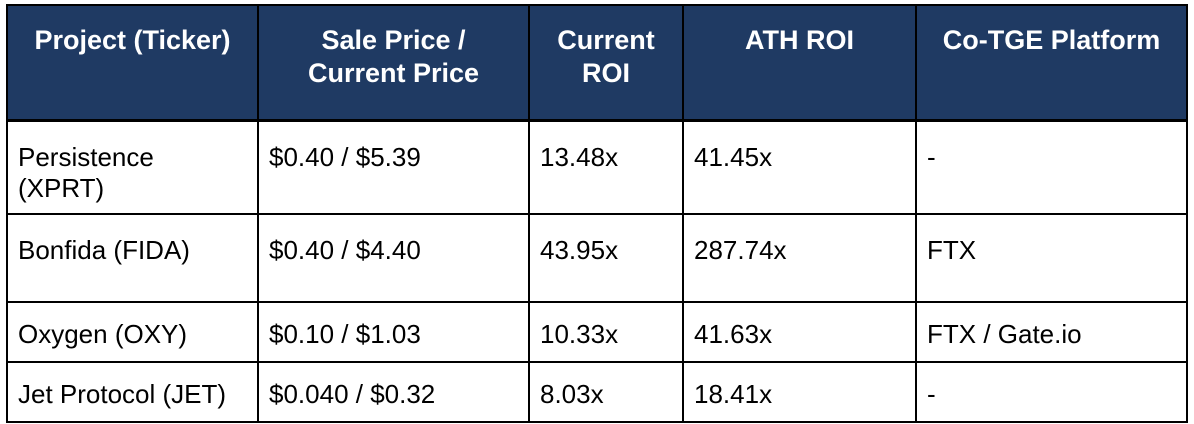  What do you see at coordinates (393, 332) in the screenshot?
I see `cell-price: $0.10 / $1.03` at bounding box center [393, 332].